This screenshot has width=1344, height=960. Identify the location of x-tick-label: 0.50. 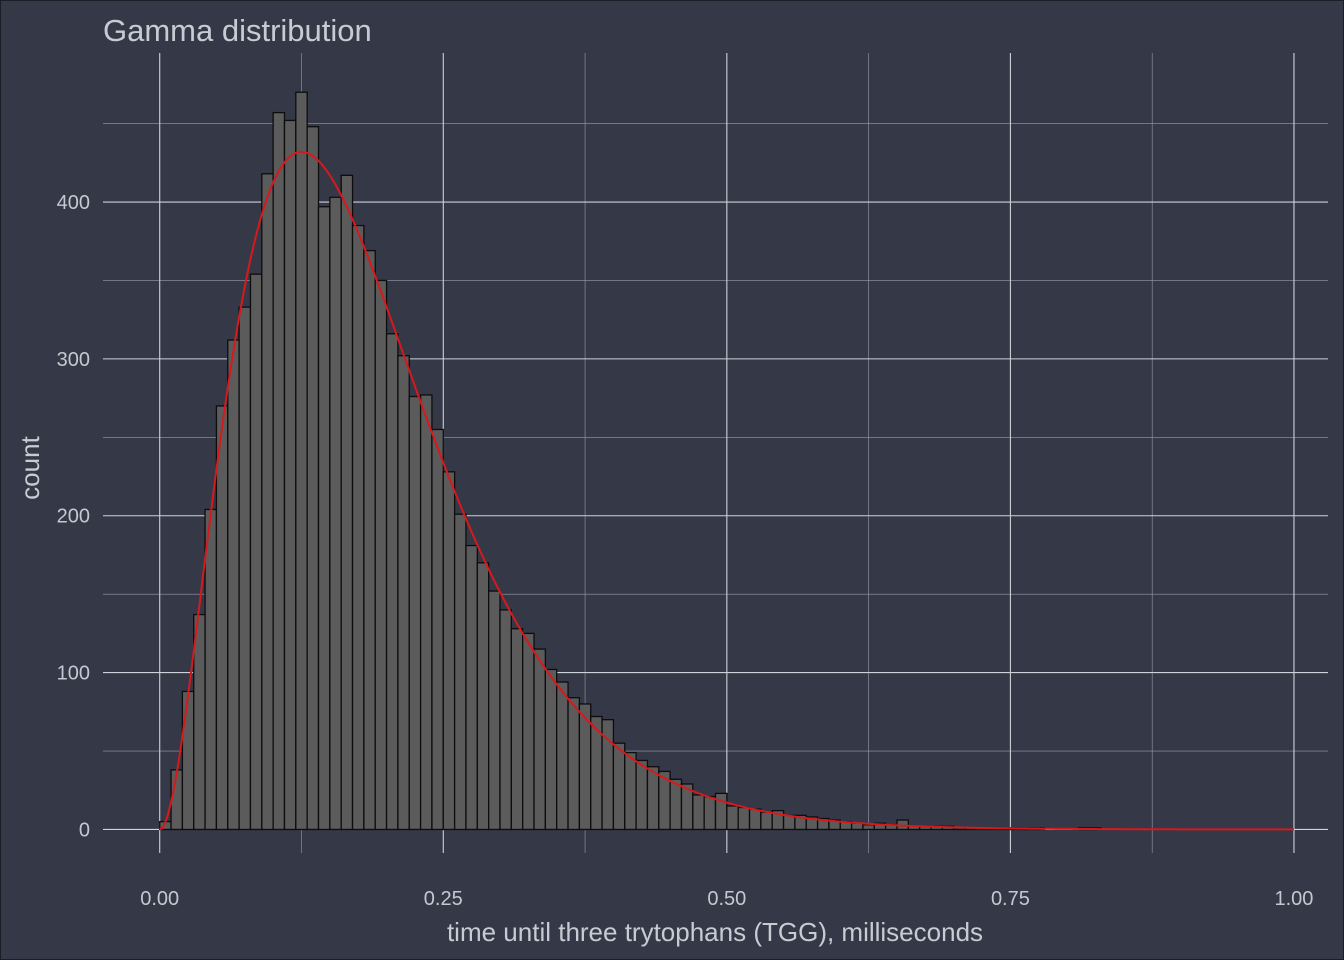
(726, 899).